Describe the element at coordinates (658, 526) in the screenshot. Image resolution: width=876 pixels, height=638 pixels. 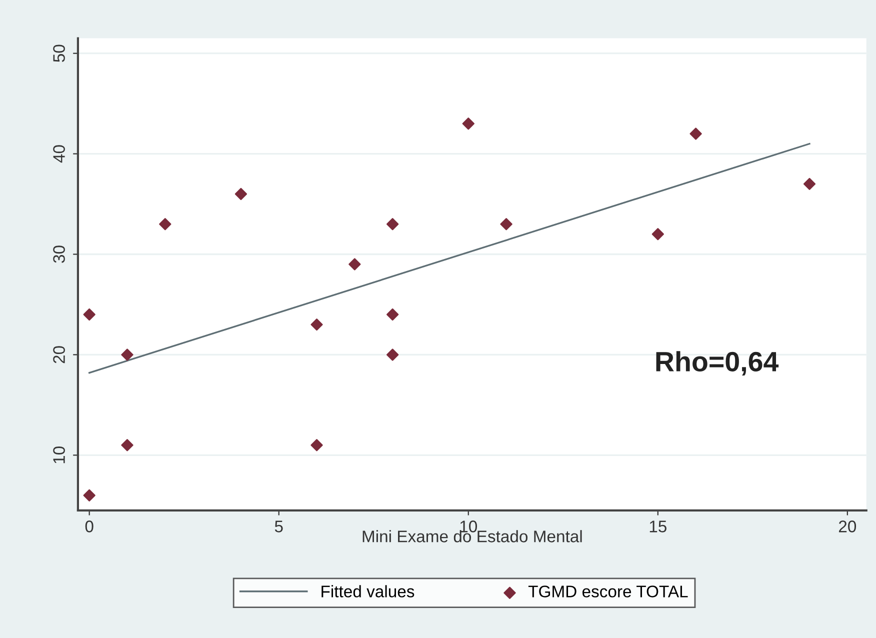
I see `x-tick-label: 15` at that location.